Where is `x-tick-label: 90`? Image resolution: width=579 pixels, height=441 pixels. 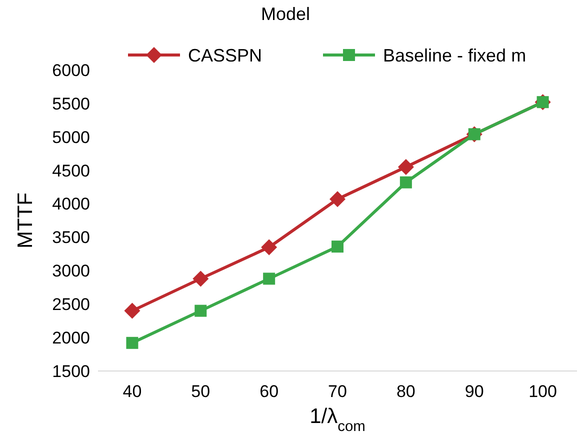
x-tick-label: 90 is located at coordinates (474, 391).